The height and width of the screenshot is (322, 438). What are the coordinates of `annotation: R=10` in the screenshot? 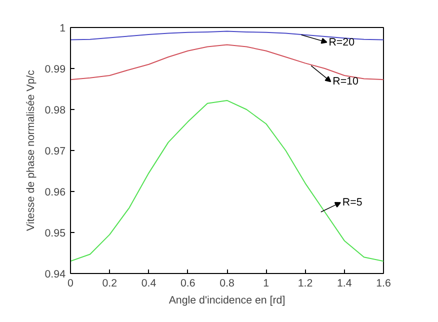 It's located at (345, 82).